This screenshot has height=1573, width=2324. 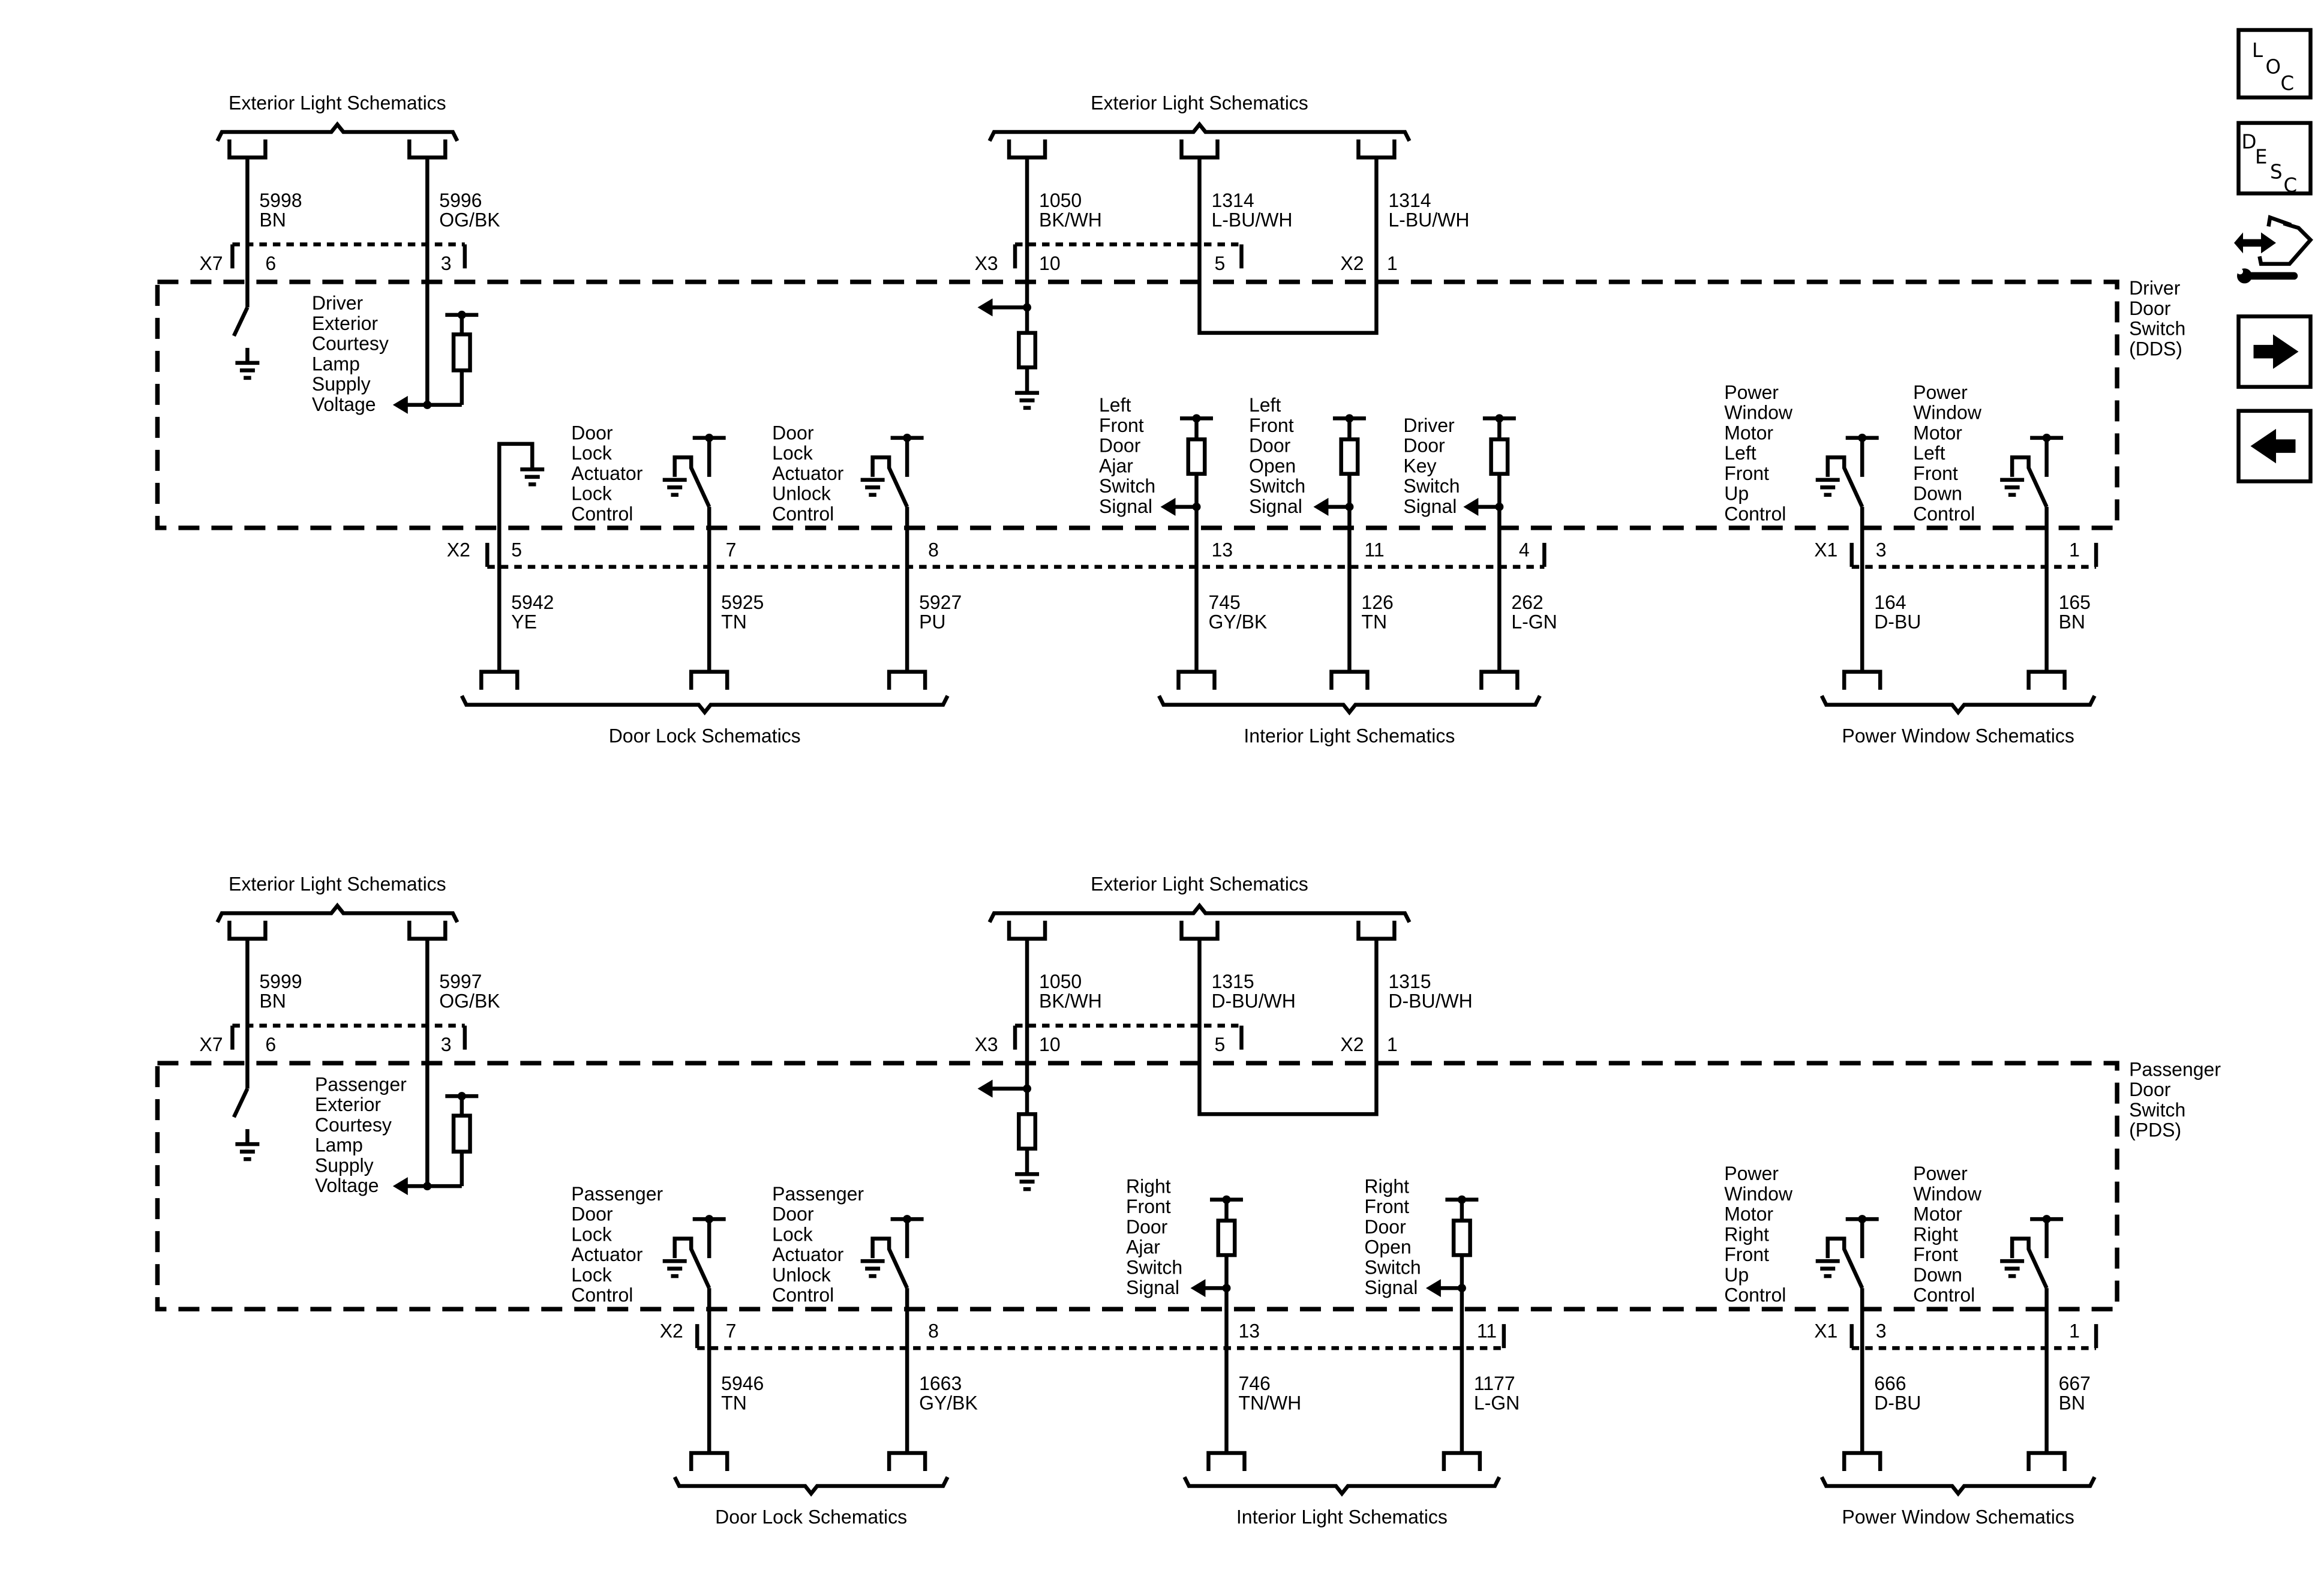 I want to click on location-button: L O C, so click(x=2274, y=64).